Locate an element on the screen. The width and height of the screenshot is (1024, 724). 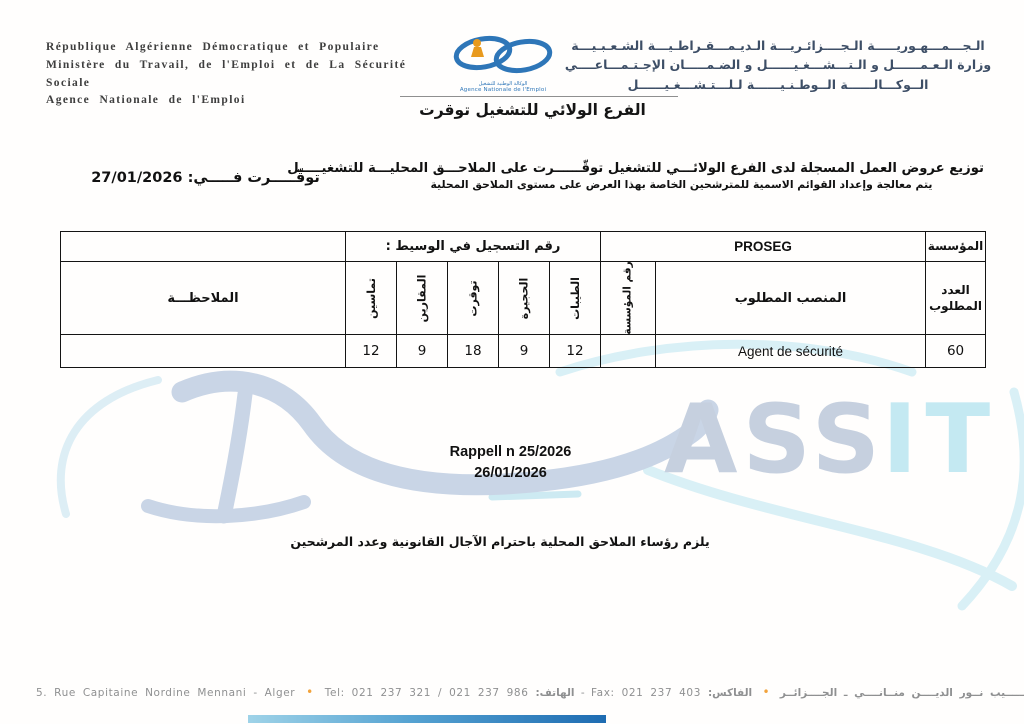
branch-header-label: الطيبات is located at coordinates (575, 298).